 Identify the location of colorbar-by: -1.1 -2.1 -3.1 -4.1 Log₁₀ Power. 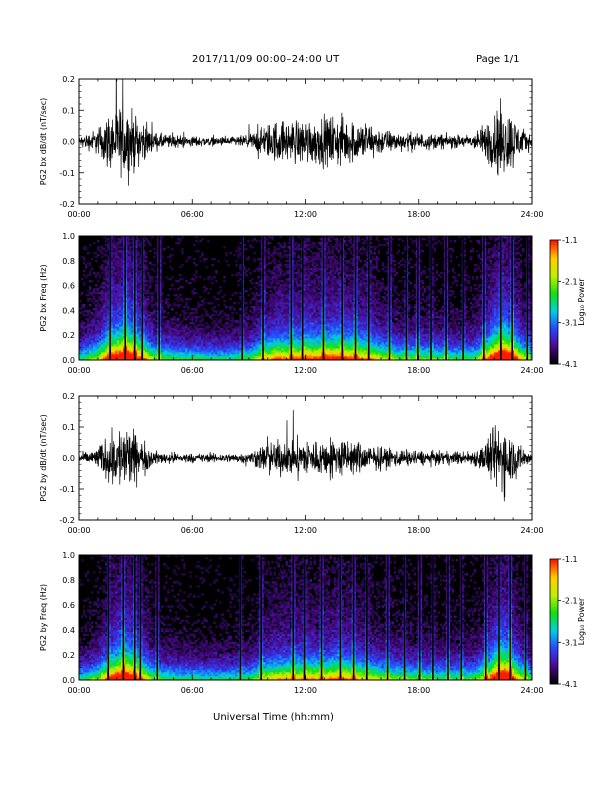
(567, 622).